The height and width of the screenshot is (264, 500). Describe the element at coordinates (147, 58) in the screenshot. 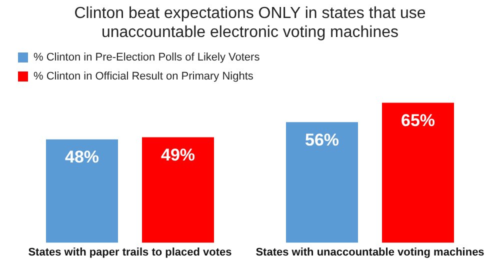

I see `legend-label: % Clinton in Pre-Election Polls of Likely Voters` at that location.